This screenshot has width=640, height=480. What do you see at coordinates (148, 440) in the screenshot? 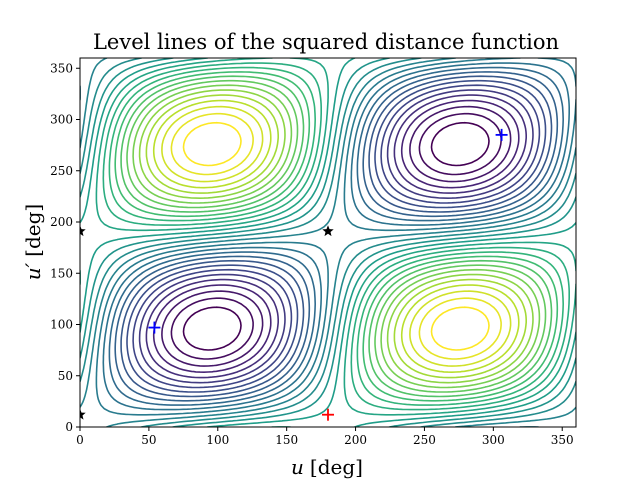
I see `x-tick-label: 50` at bounding box center [148, 440].